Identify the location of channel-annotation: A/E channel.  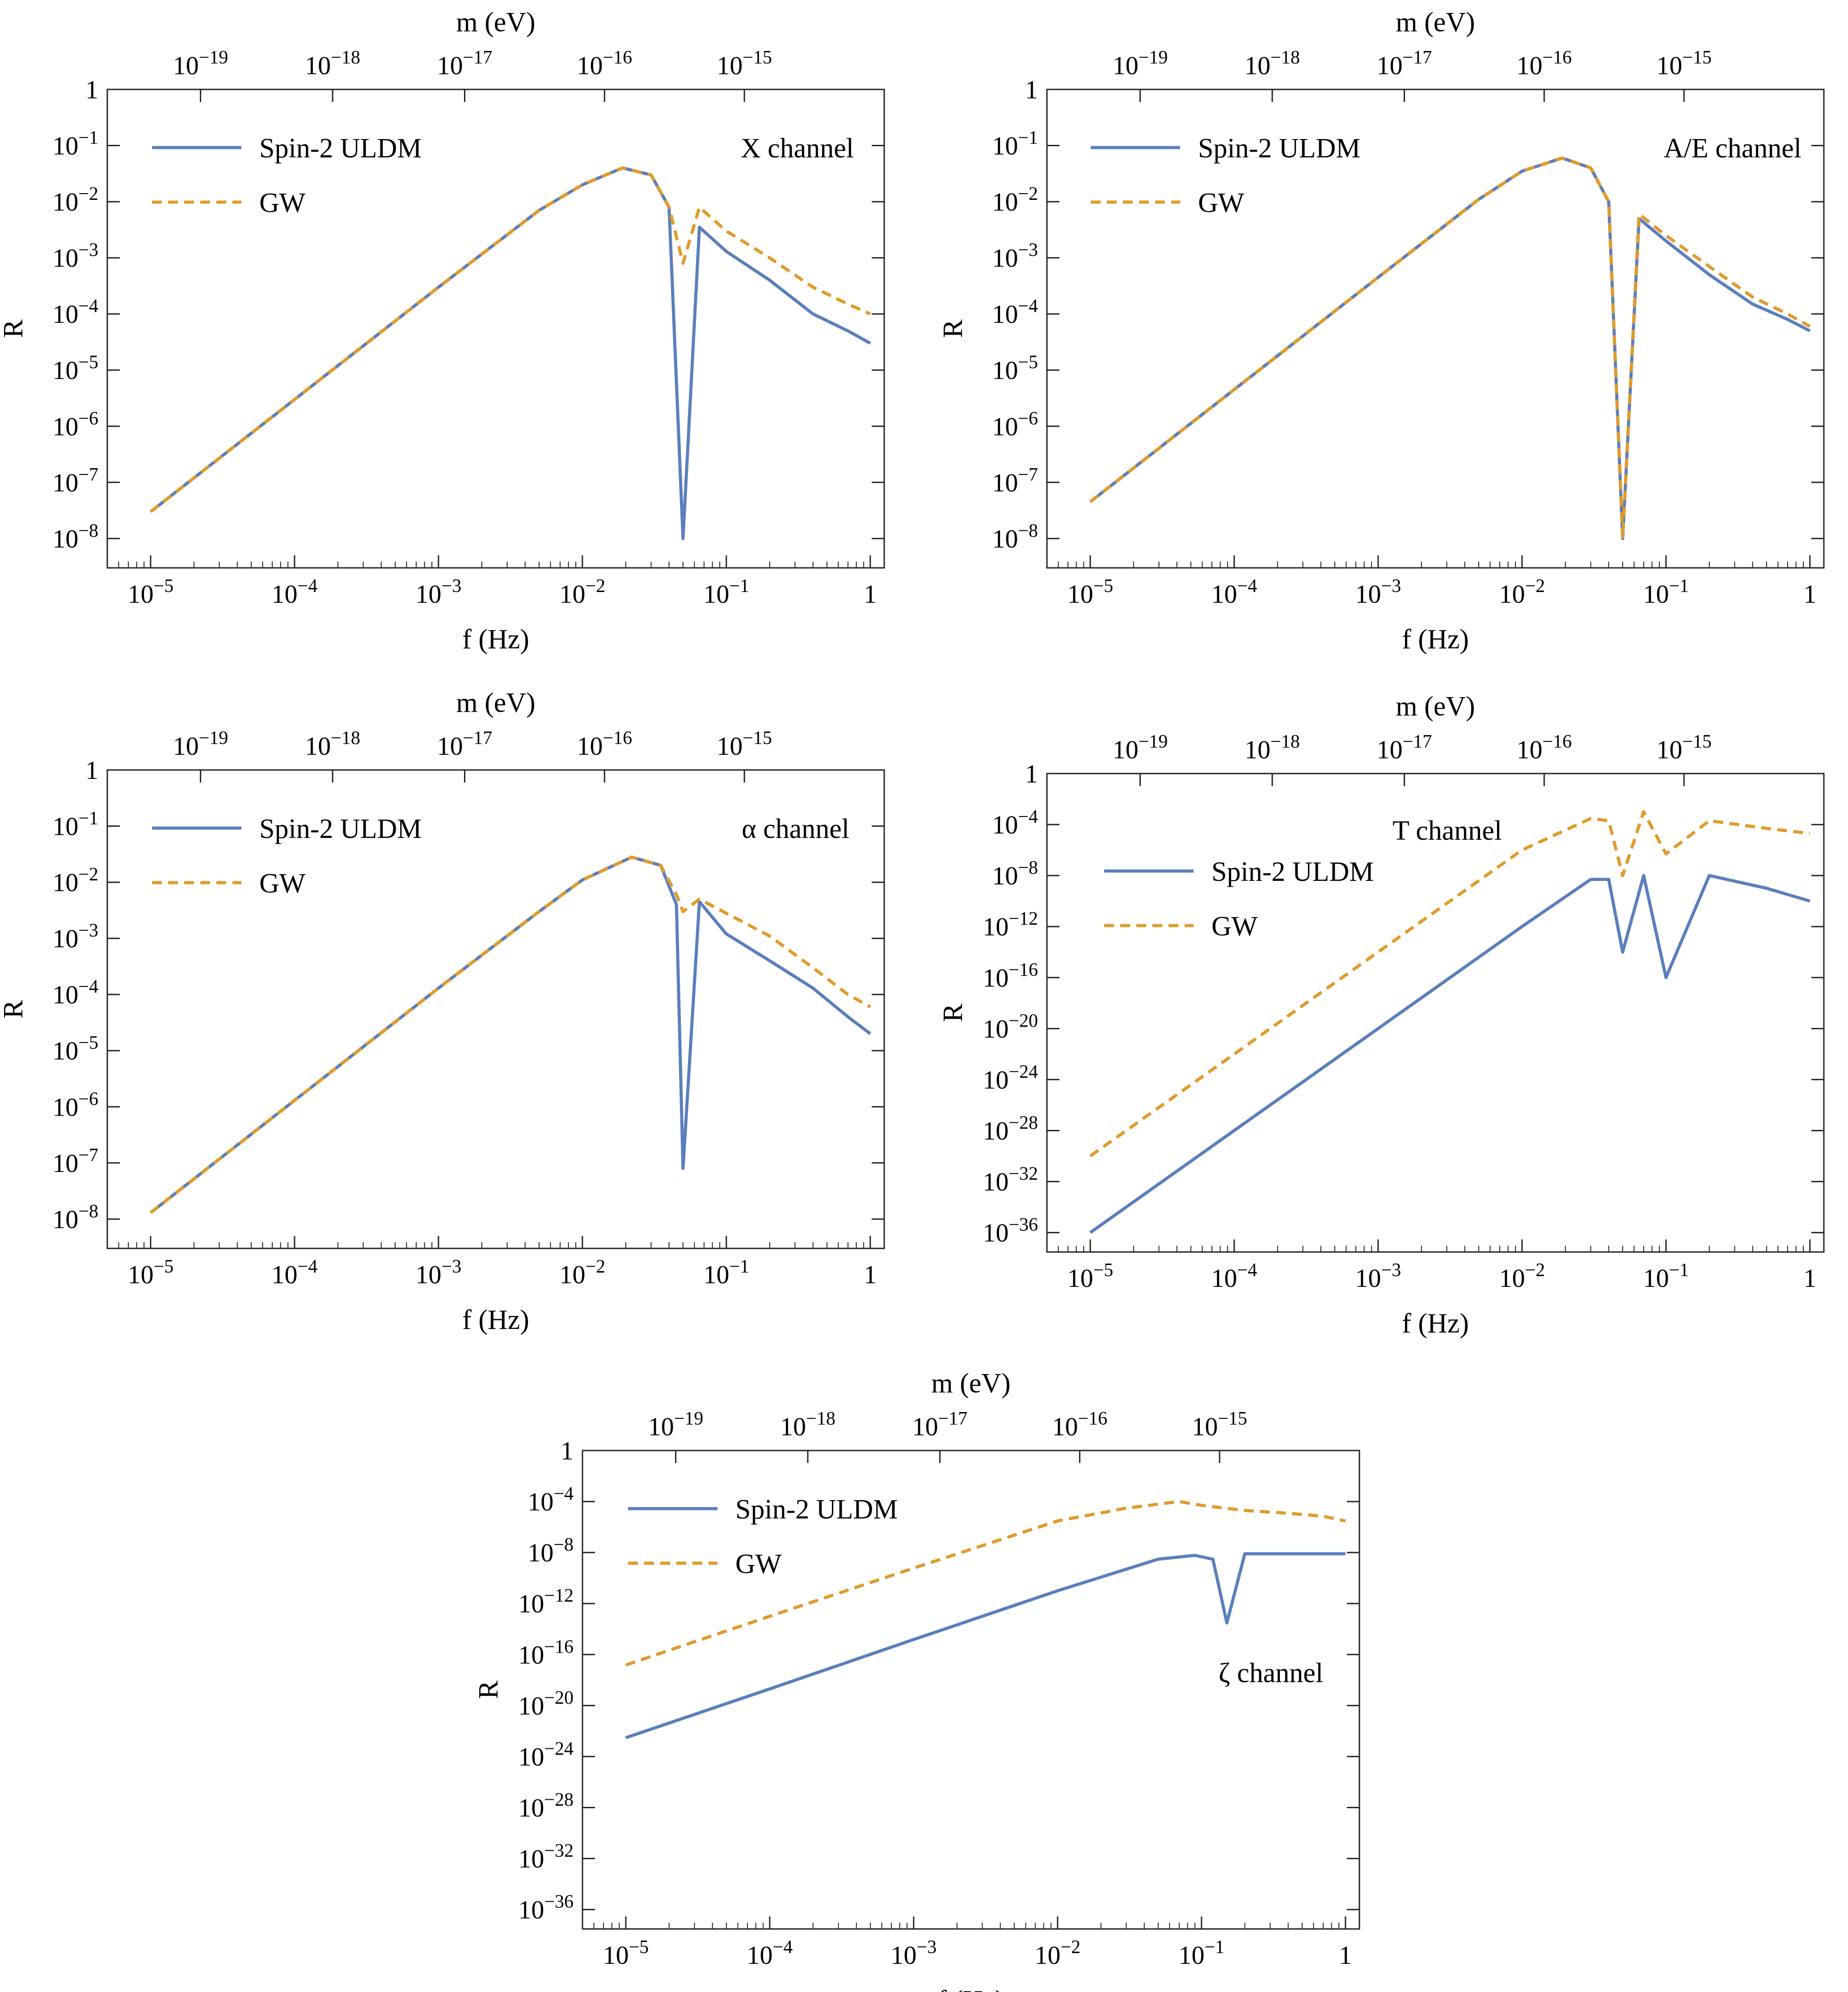
(1733, 148).